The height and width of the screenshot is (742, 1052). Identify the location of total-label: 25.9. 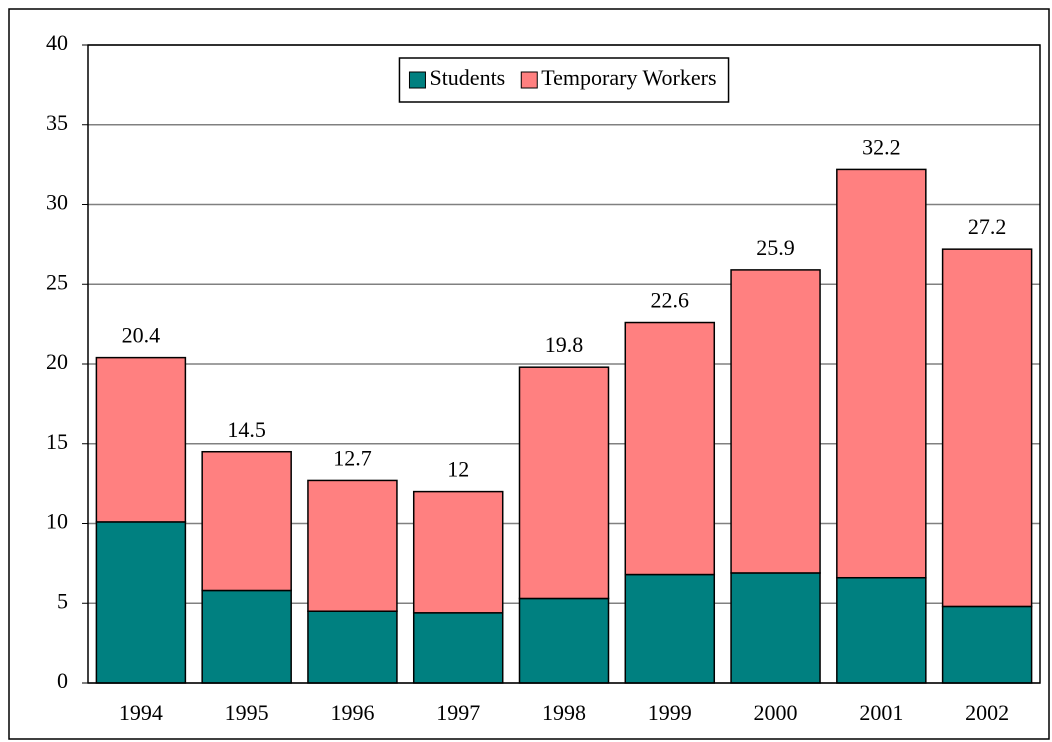
(775, 247).